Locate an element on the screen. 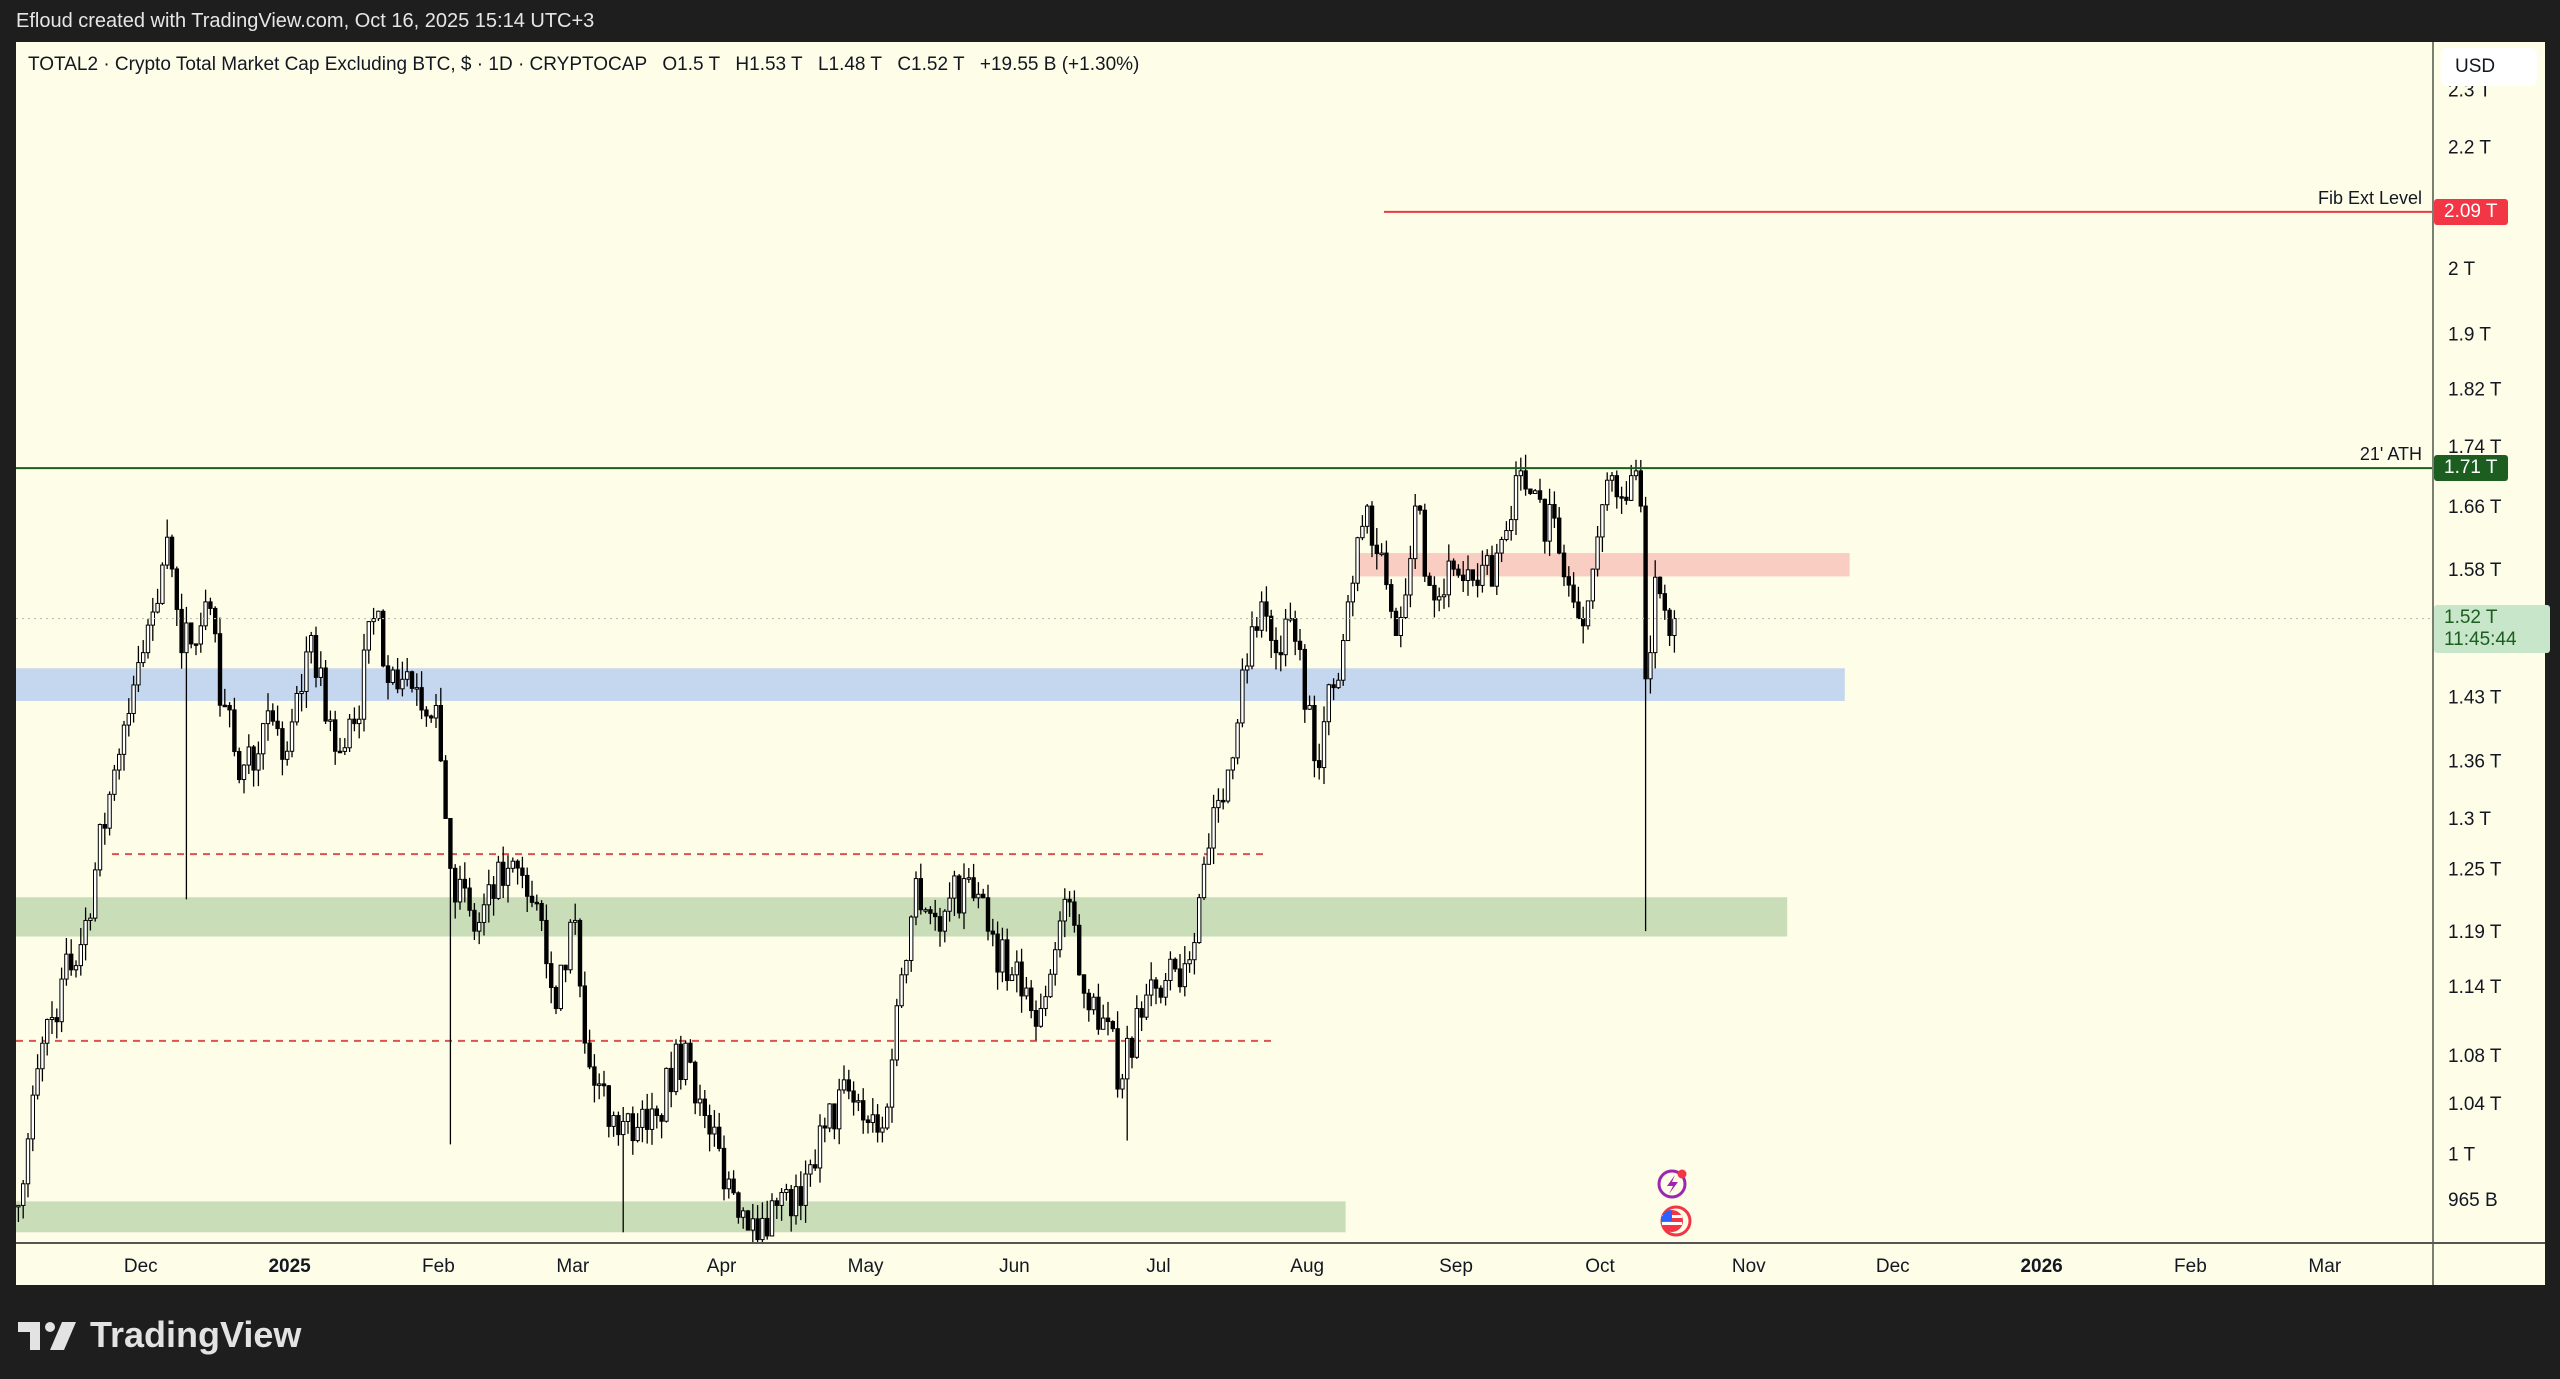 This screenshot has height=1379, width=2560. green-zone-upper is located at coordinates (902, 917).